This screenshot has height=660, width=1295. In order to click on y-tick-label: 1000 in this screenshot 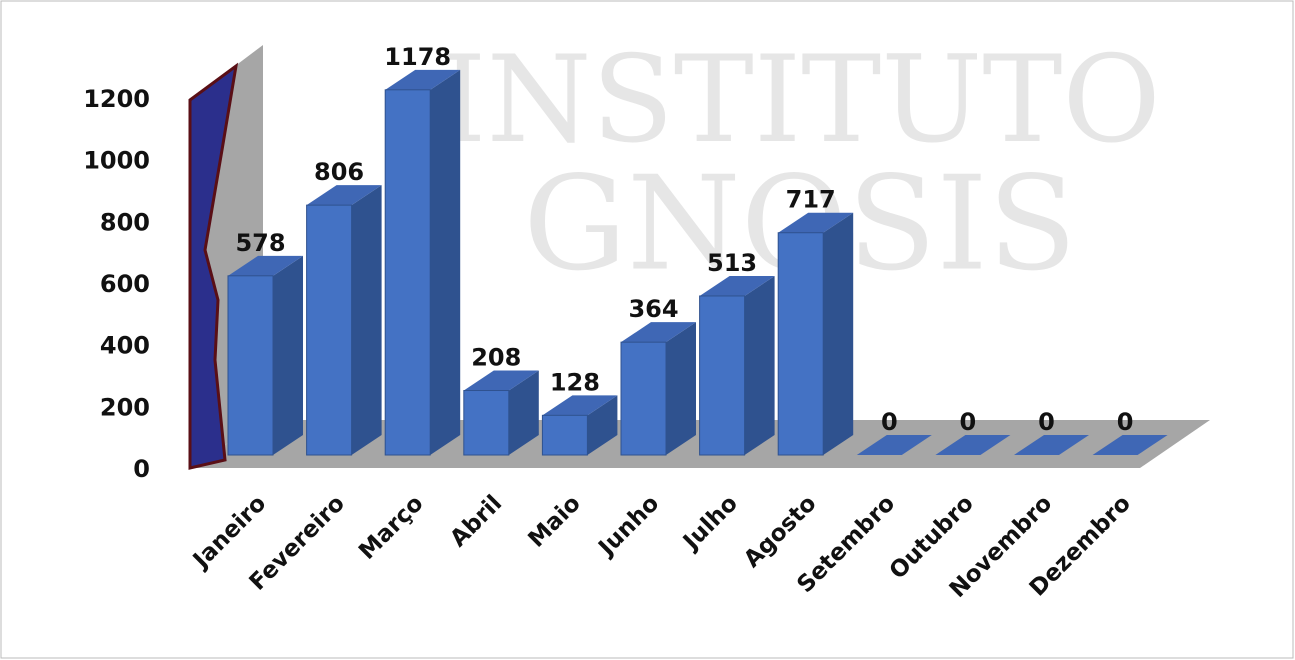, I will do `click(116, 161)`.